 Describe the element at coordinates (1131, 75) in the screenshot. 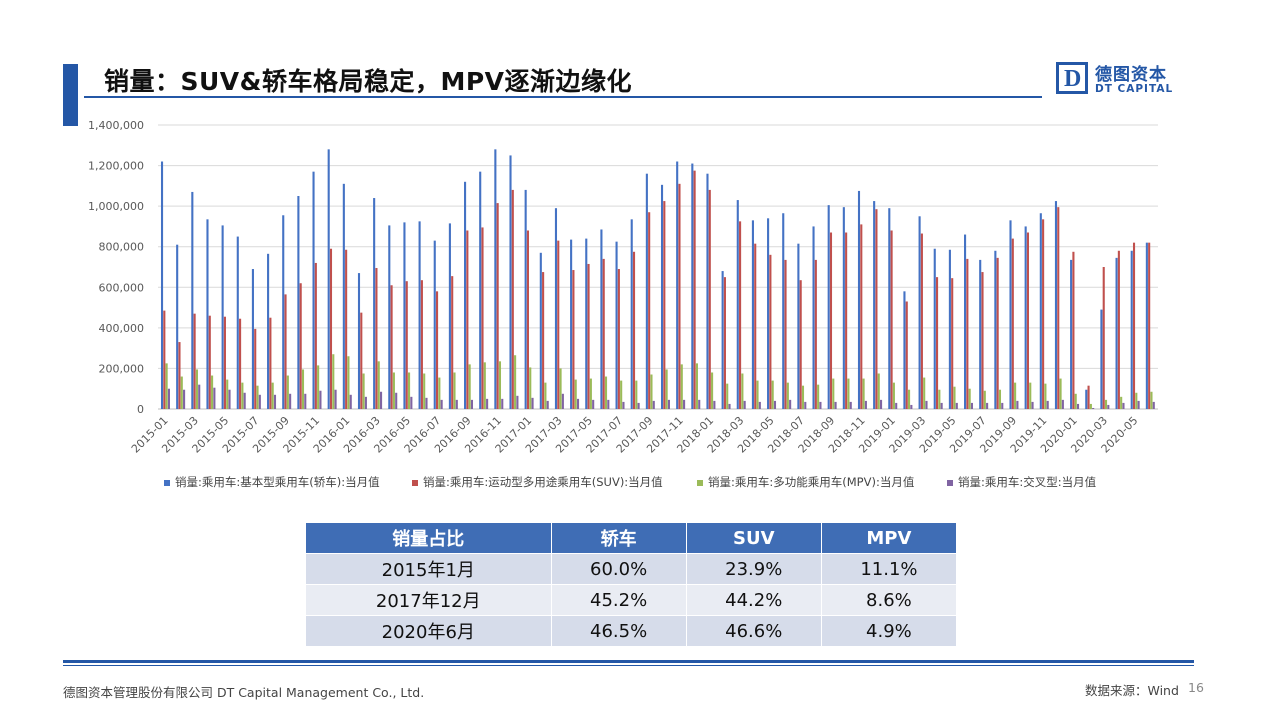

I see `logo-text-cn: 德图资本` at that location.